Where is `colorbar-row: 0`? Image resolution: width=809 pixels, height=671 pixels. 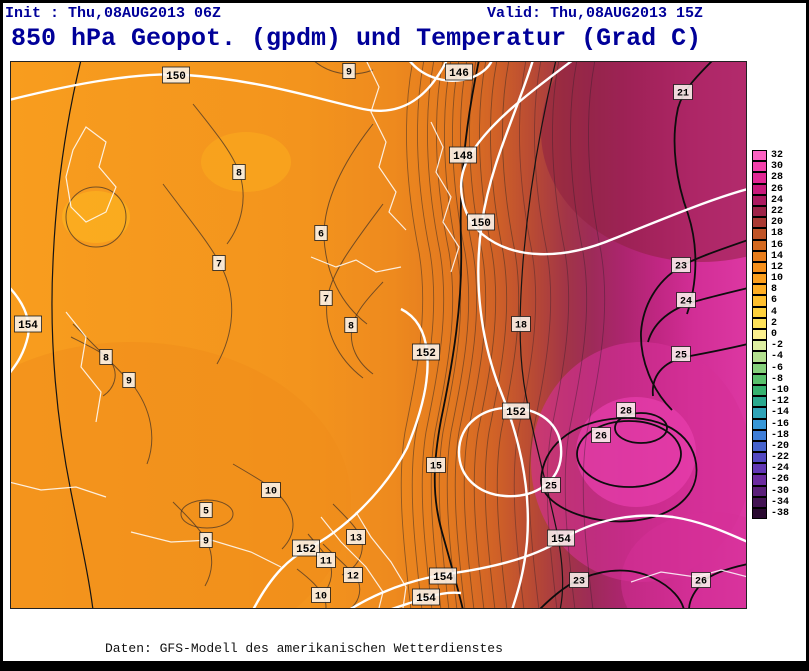 colorbar-row: 0 is located at coordinates (770, 335).